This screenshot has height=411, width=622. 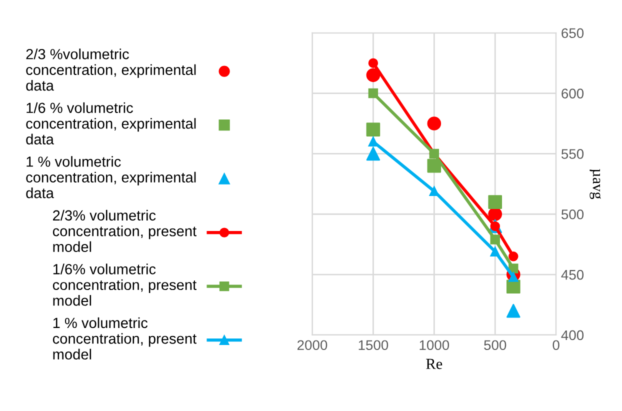 I want to click on legend-label: 1 % volumetric concentration, present model, so click(x=124, y=338).